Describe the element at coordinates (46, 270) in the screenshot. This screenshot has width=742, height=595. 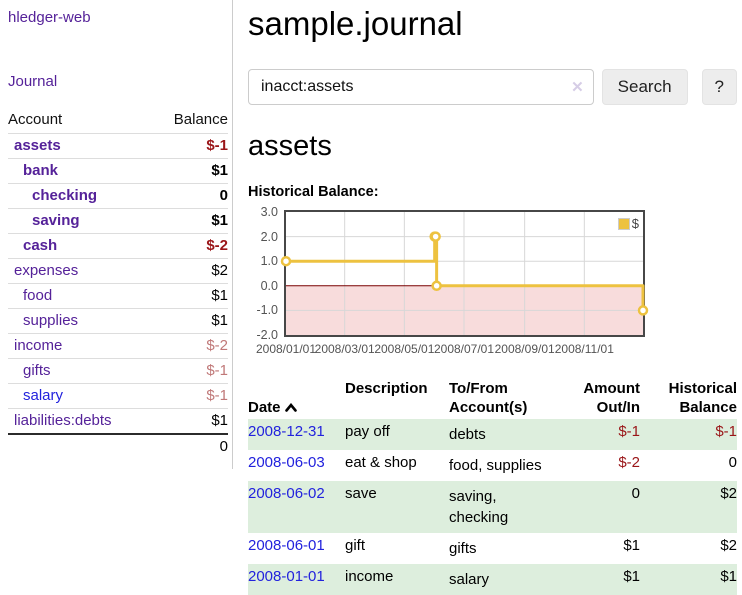
I see `sidebar-account-link: expenses` at that location.